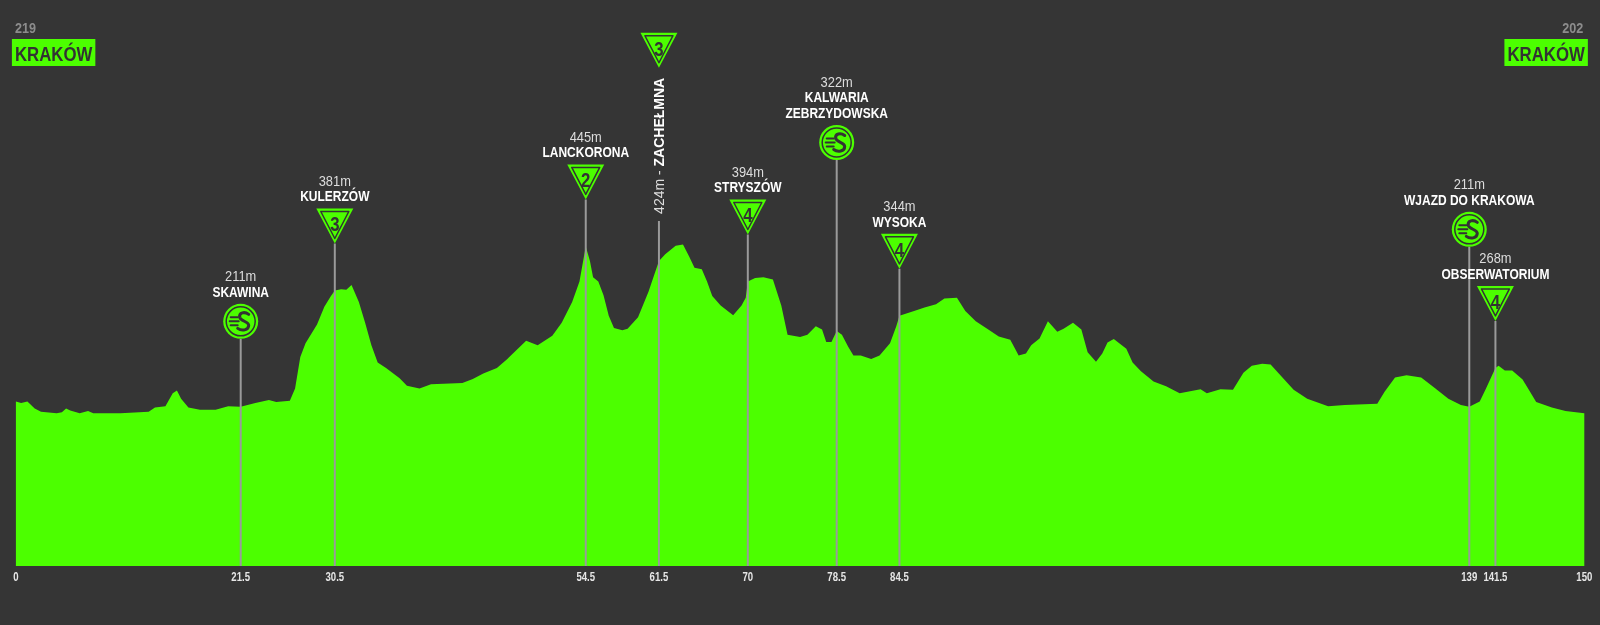 The width and height of the screenshot is (1600, 625). Describe the element at coordinates (837, 576) in the screenshot. I see `x-tick-label: 78.5` at that location.